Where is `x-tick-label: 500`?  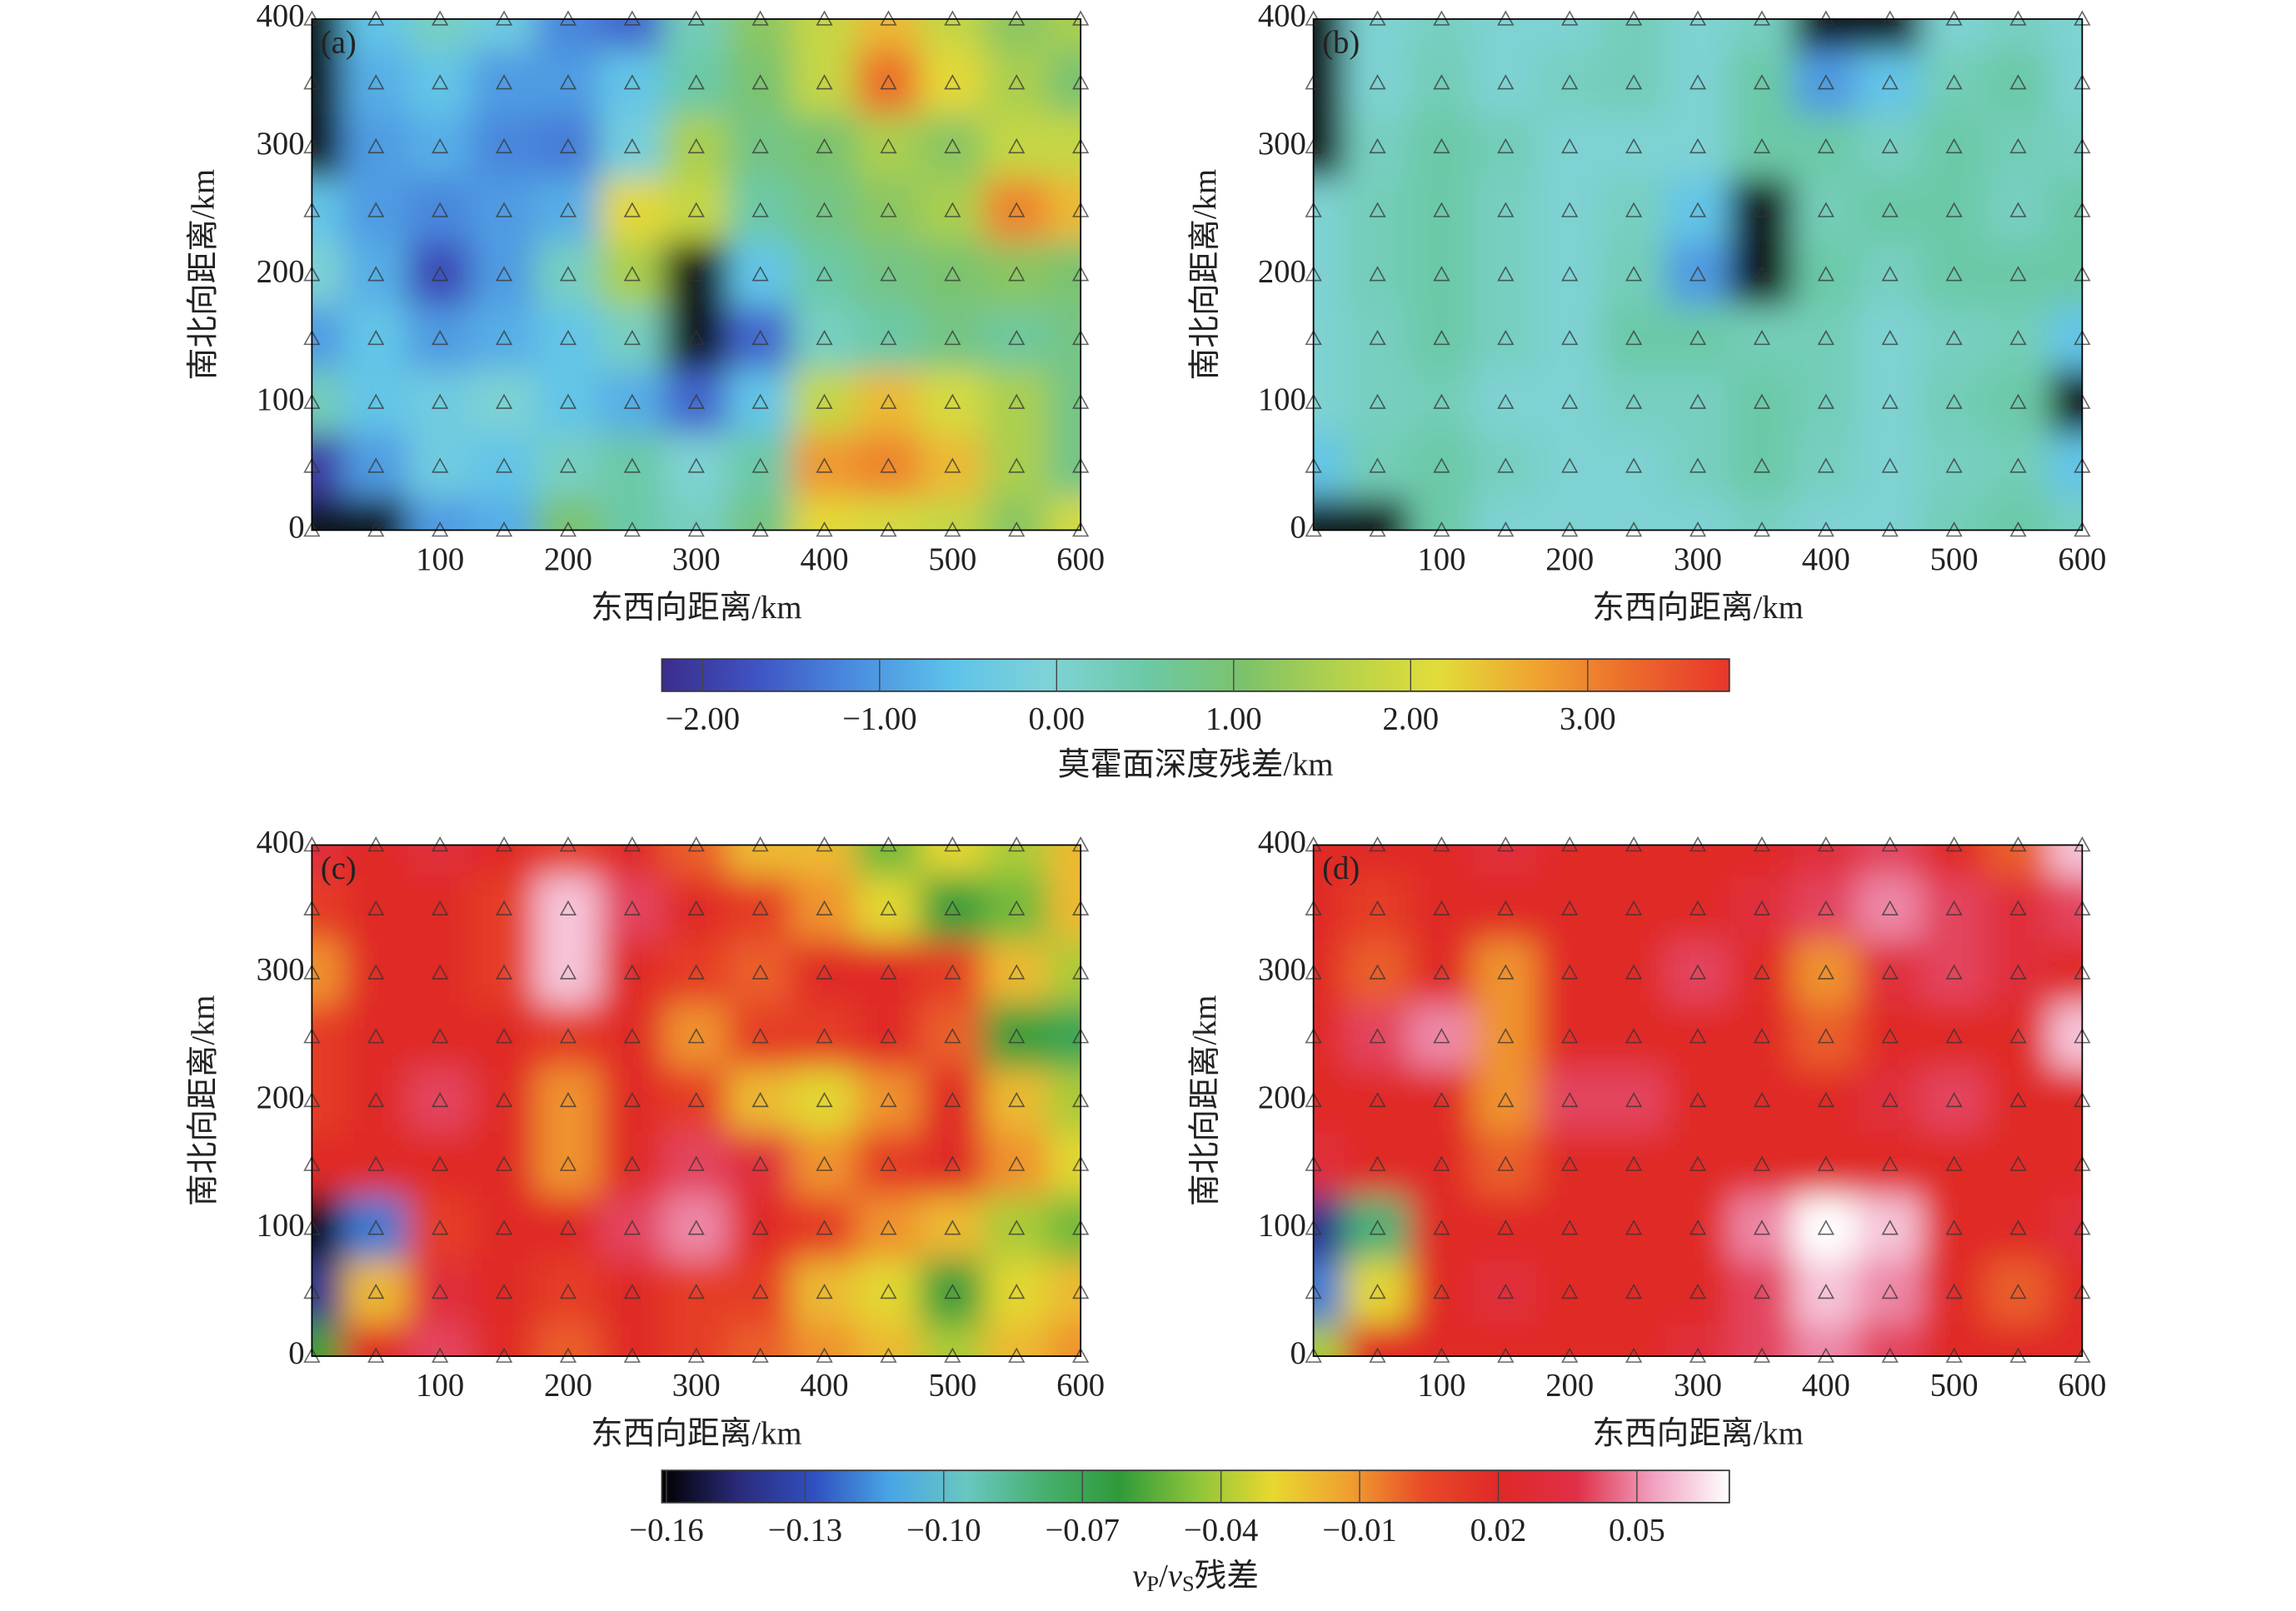 x-tick-label: 500 is located at coordinates (952, 1386).